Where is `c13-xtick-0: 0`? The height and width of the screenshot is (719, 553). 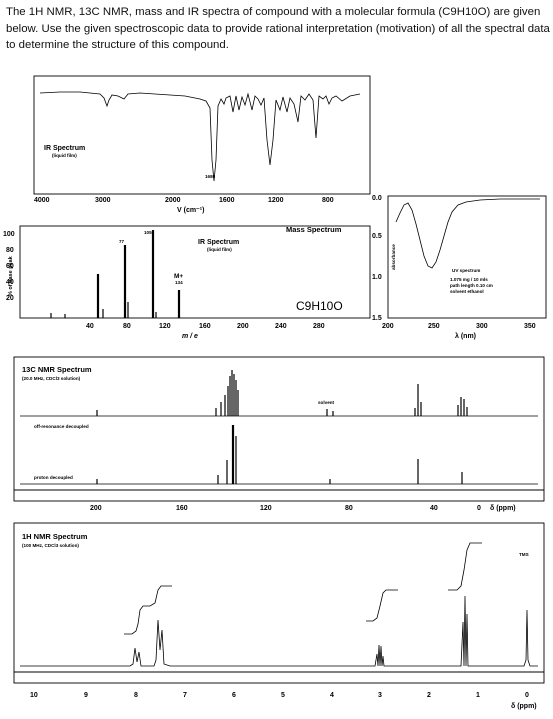
c13-xtick-0: 0 is located at coordinates (479, 508).